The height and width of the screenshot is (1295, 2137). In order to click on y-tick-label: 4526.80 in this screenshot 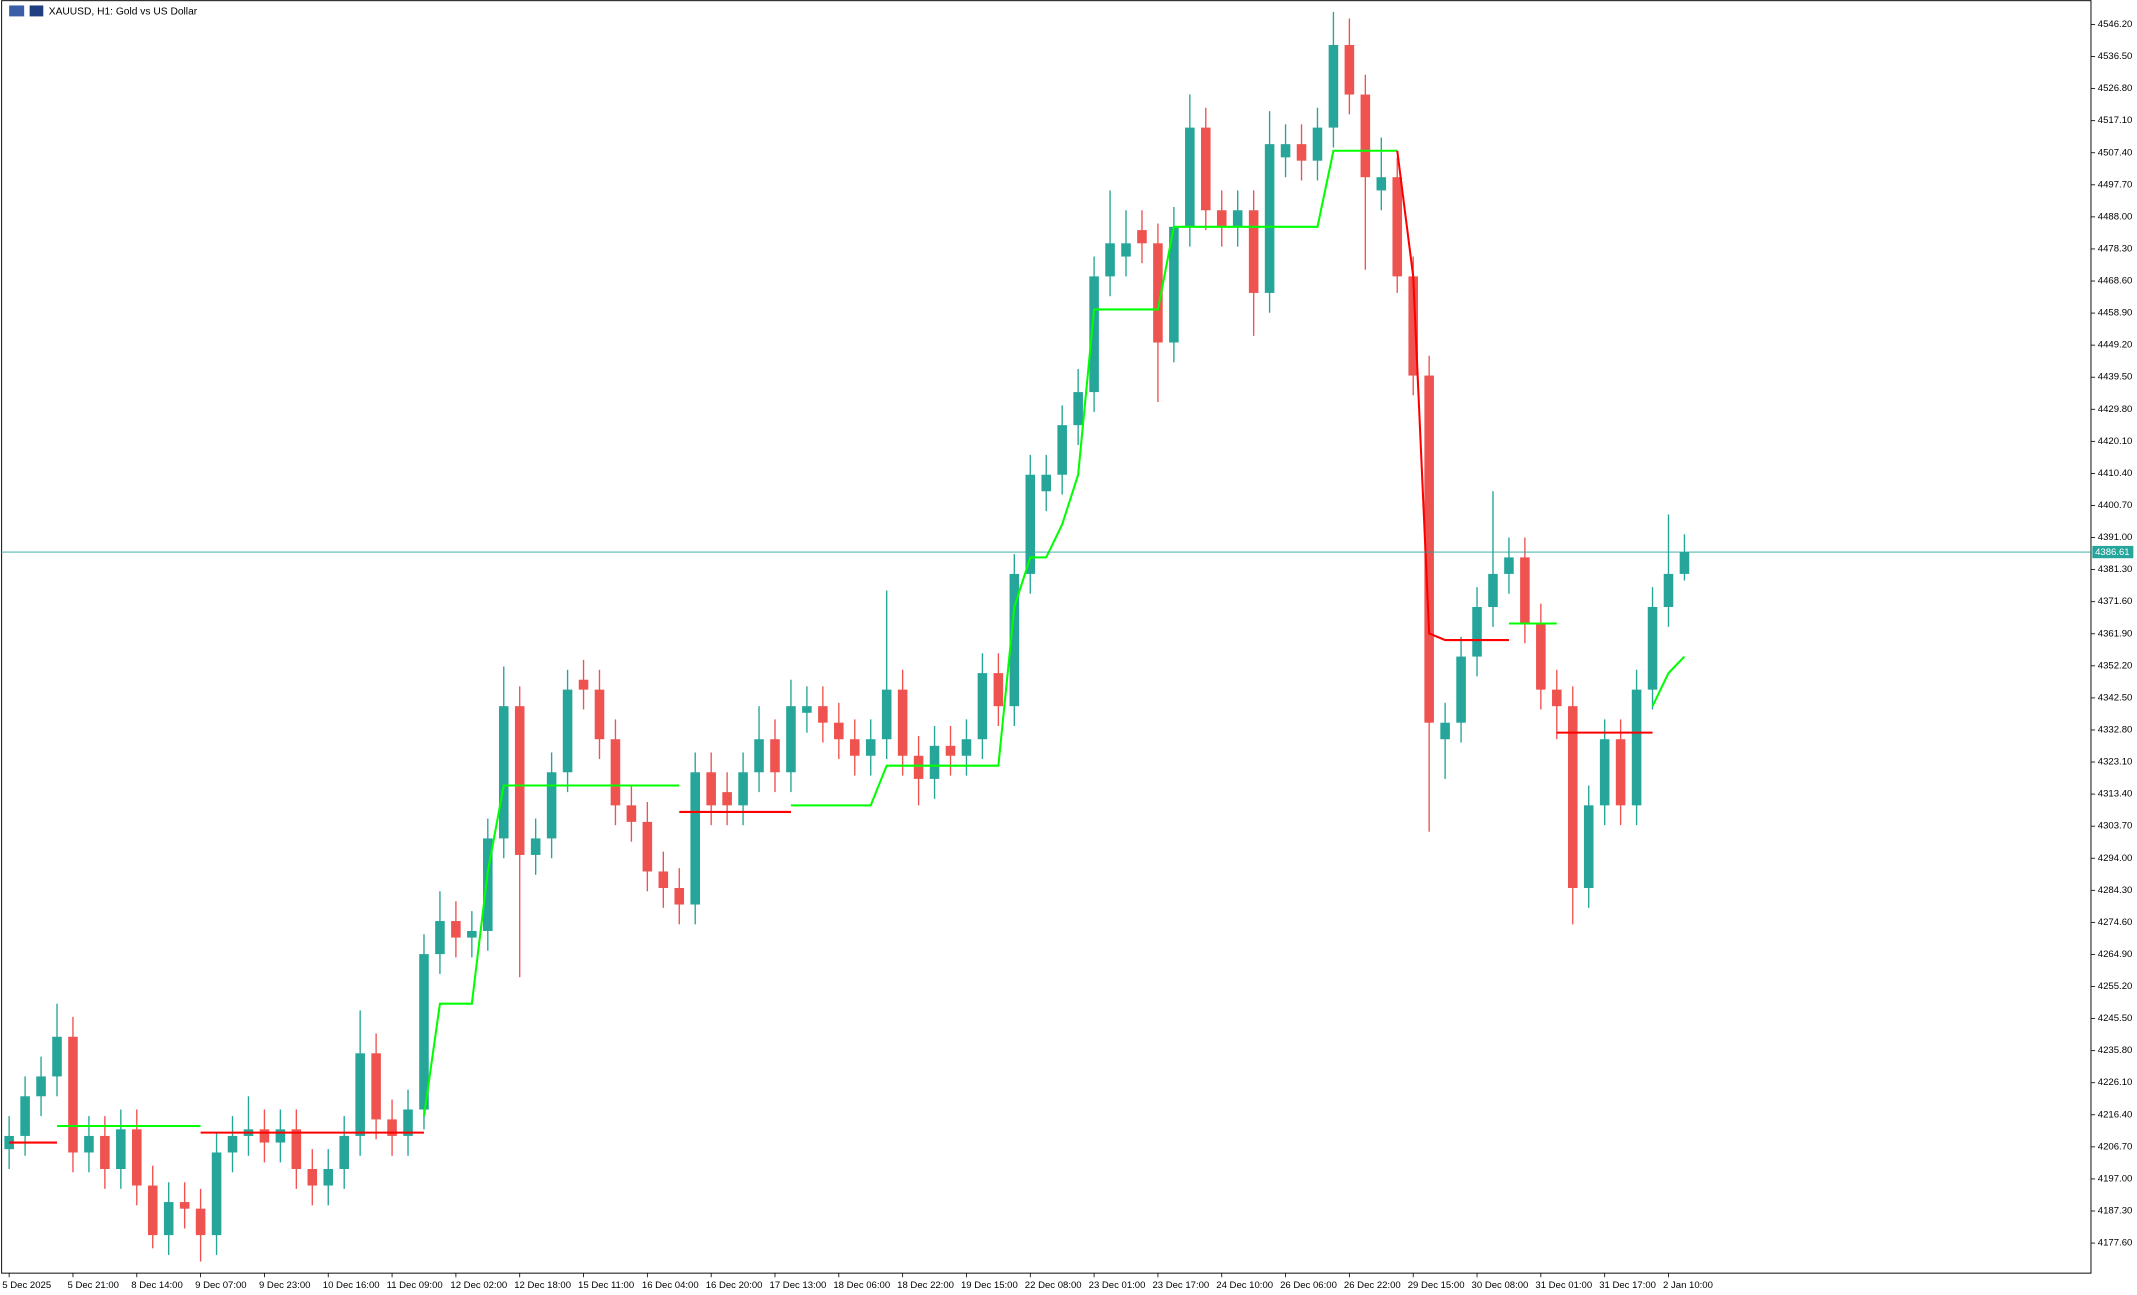, I will do `click(2115, 88)`.